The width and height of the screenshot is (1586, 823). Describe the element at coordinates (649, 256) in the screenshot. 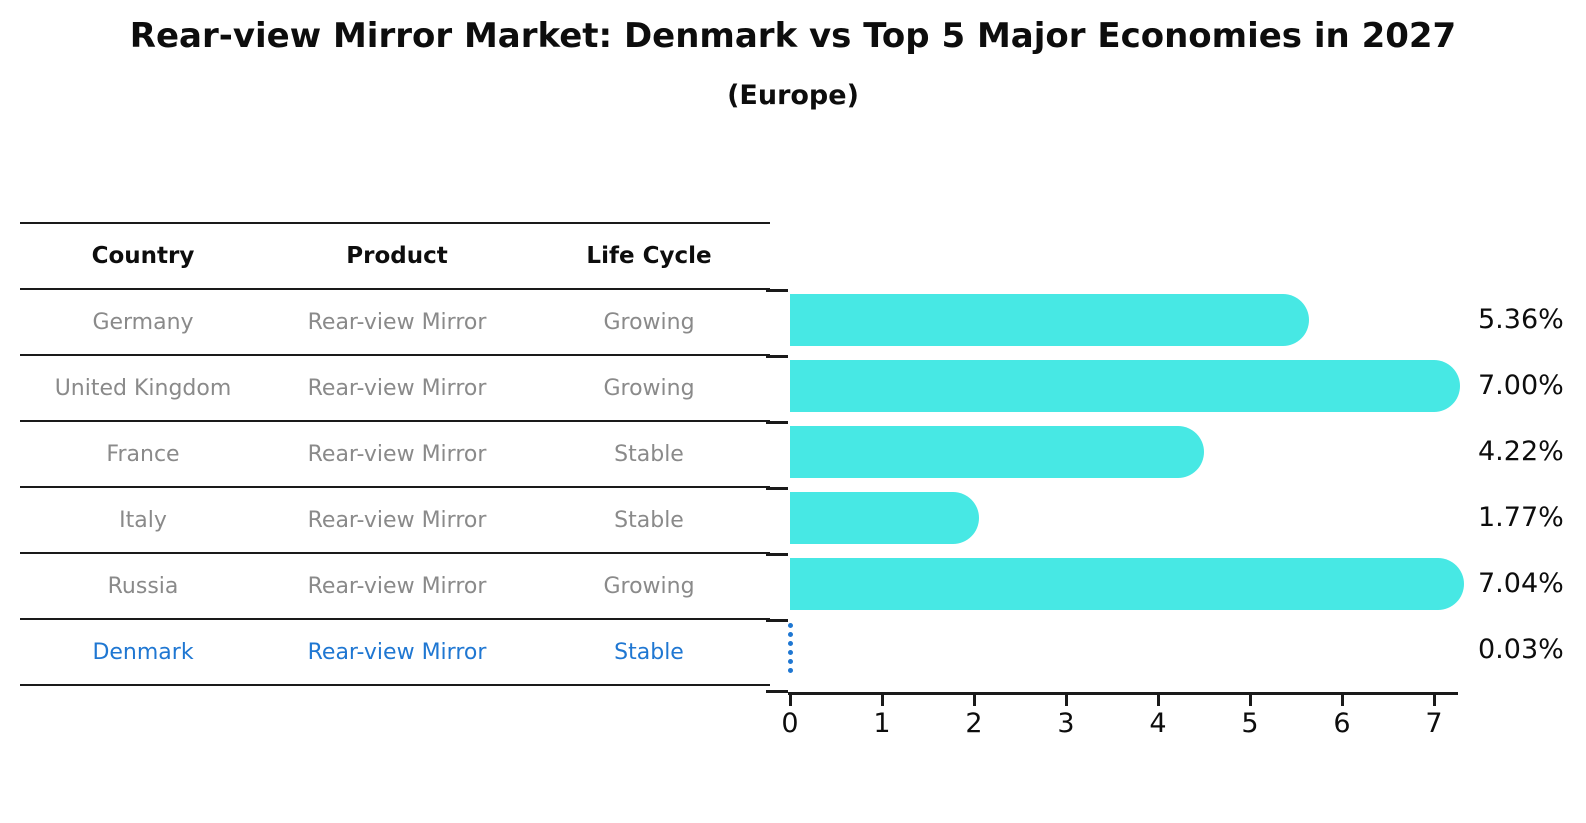

I see `column-header-life-cycle: Life Cycle` at that location.